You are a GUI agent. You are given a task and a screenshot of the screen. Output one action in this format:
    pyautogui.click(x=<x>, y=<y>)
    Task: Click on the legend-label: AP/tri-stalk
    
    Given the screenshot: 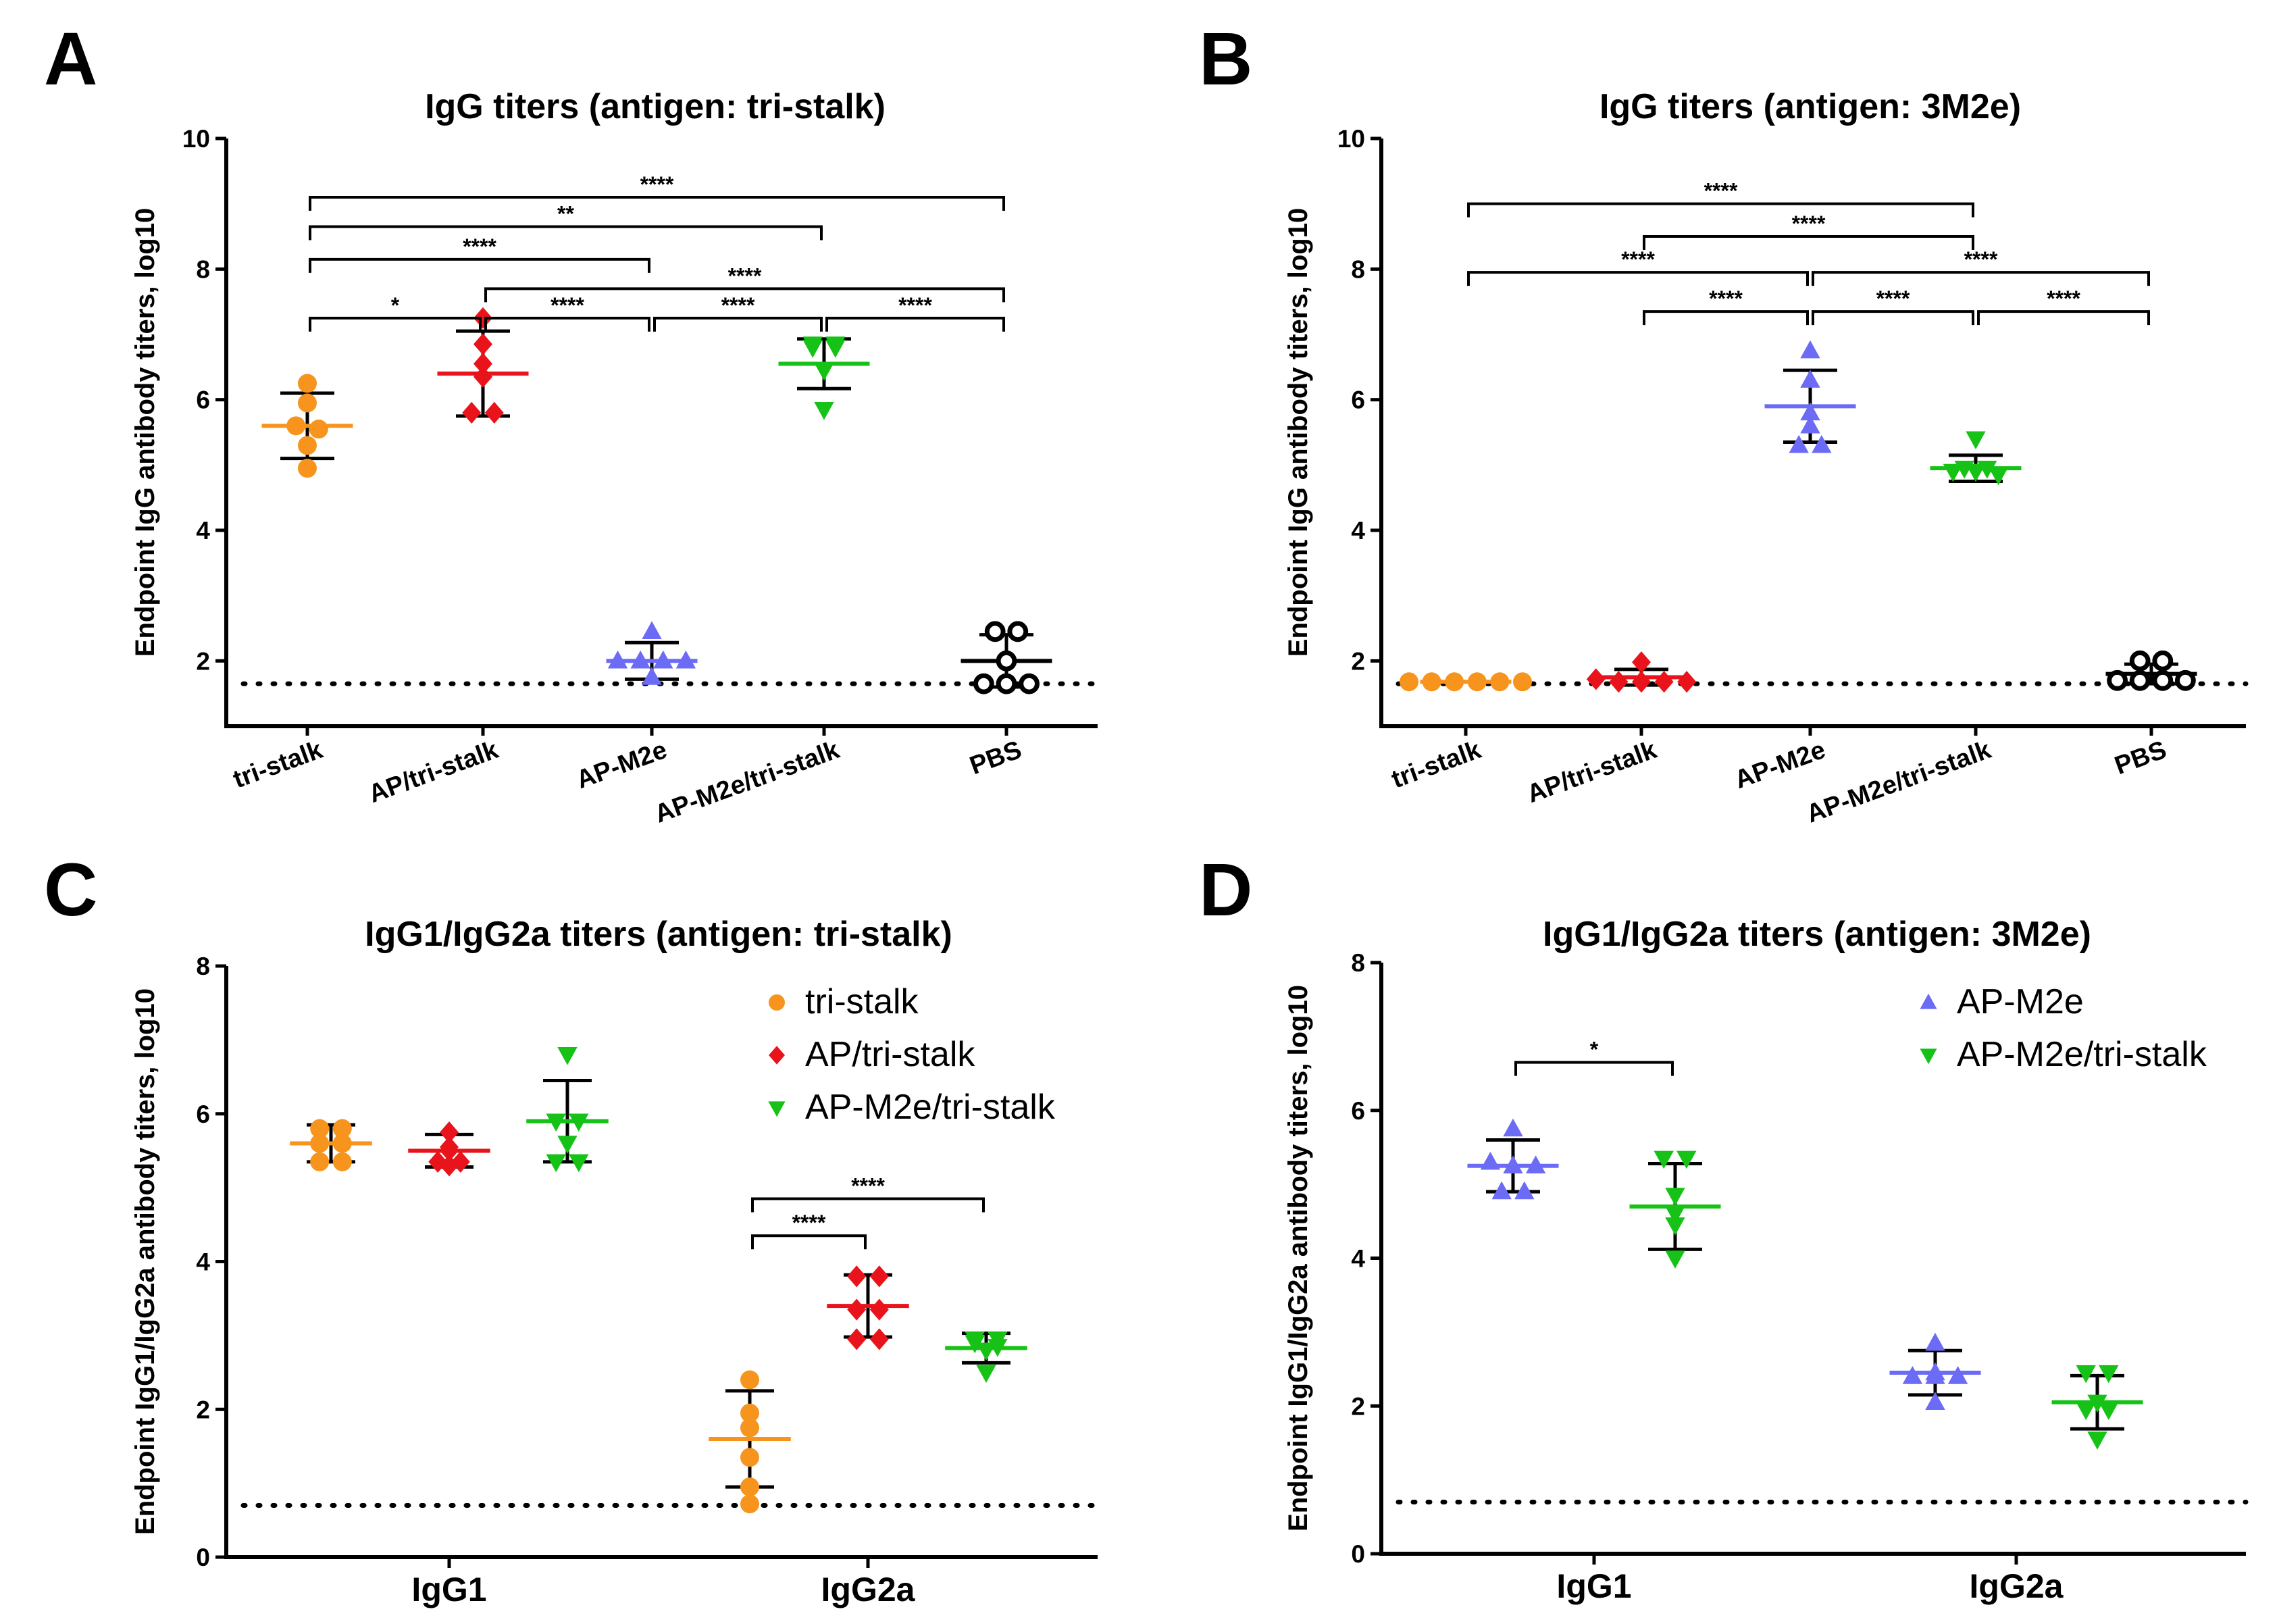 What is the action you would take?
    pyautogui.click(x=890, y=1054)
    